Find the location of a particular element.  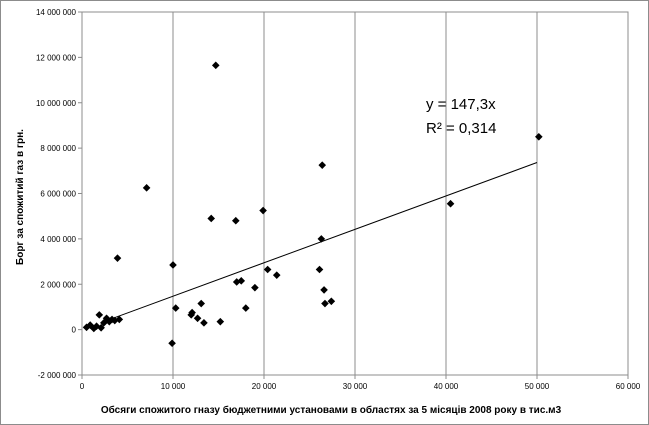

y-tick-label: 10 000 000 is located at coordinates (56, 103).